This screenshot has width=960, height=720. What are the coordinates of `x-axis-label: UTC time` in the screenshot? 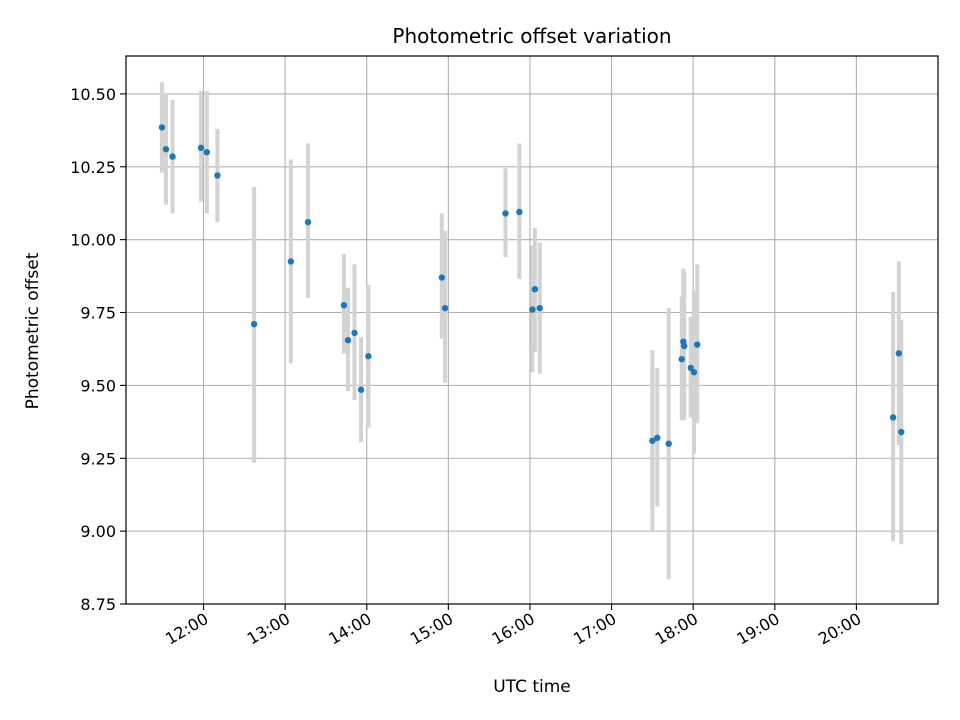 It's located at (532, 687).